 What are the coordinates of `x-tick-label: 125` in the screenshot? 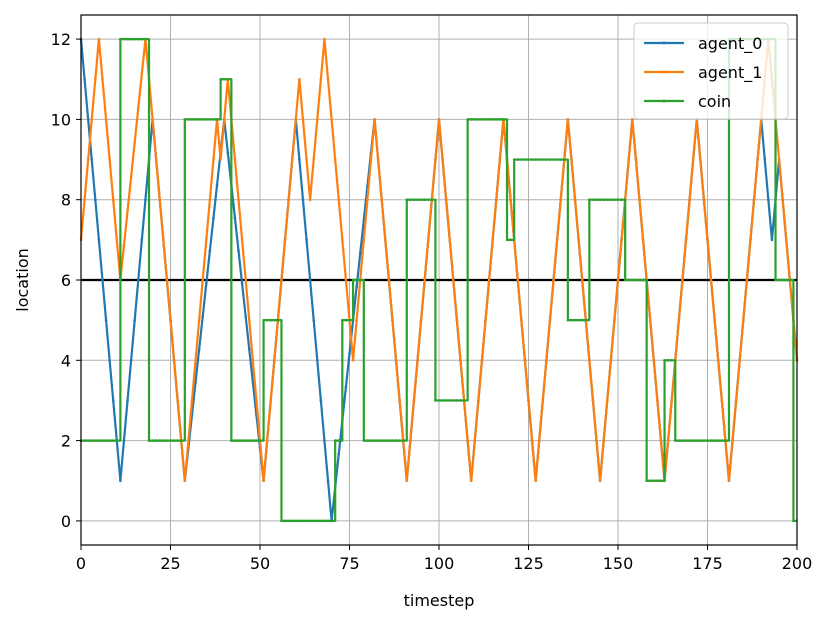 It's located at (528, 563).